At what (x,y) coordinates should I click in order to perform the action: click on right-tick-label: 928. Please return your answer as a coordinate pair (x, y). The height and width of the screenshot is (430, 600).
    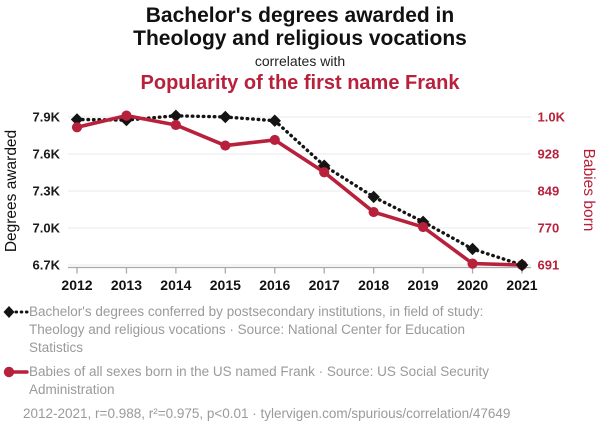
    Looking at the image, I should click on (549, 154).